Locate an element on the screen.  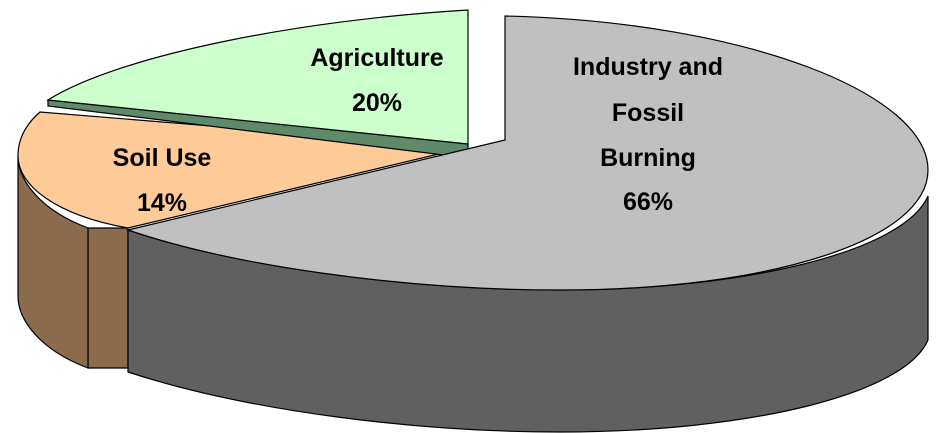
soil-use-slice-side is located at coordinates (108, 298).